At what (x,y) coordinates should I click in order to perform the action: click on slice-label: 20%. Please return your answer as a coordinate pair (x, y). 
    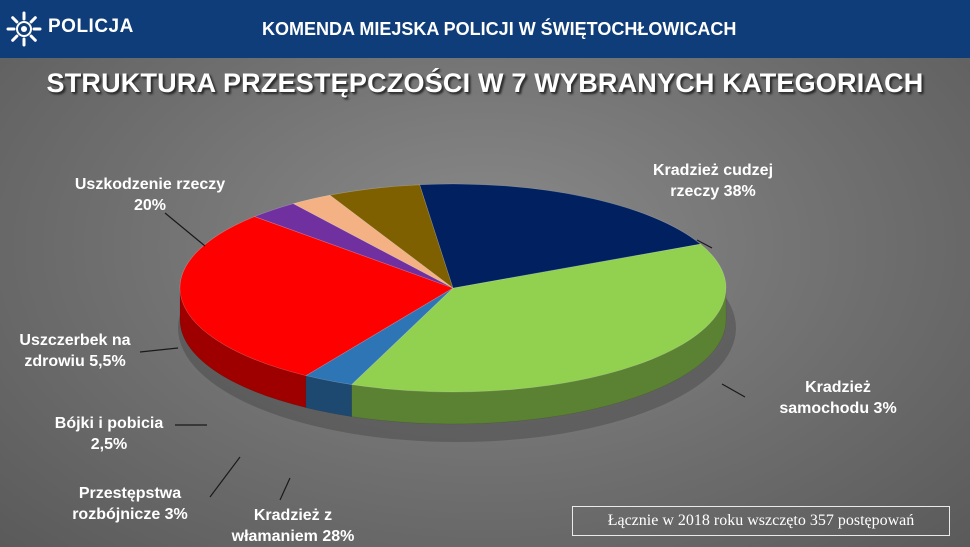
    Looking at the image, I should click on (150, 205).